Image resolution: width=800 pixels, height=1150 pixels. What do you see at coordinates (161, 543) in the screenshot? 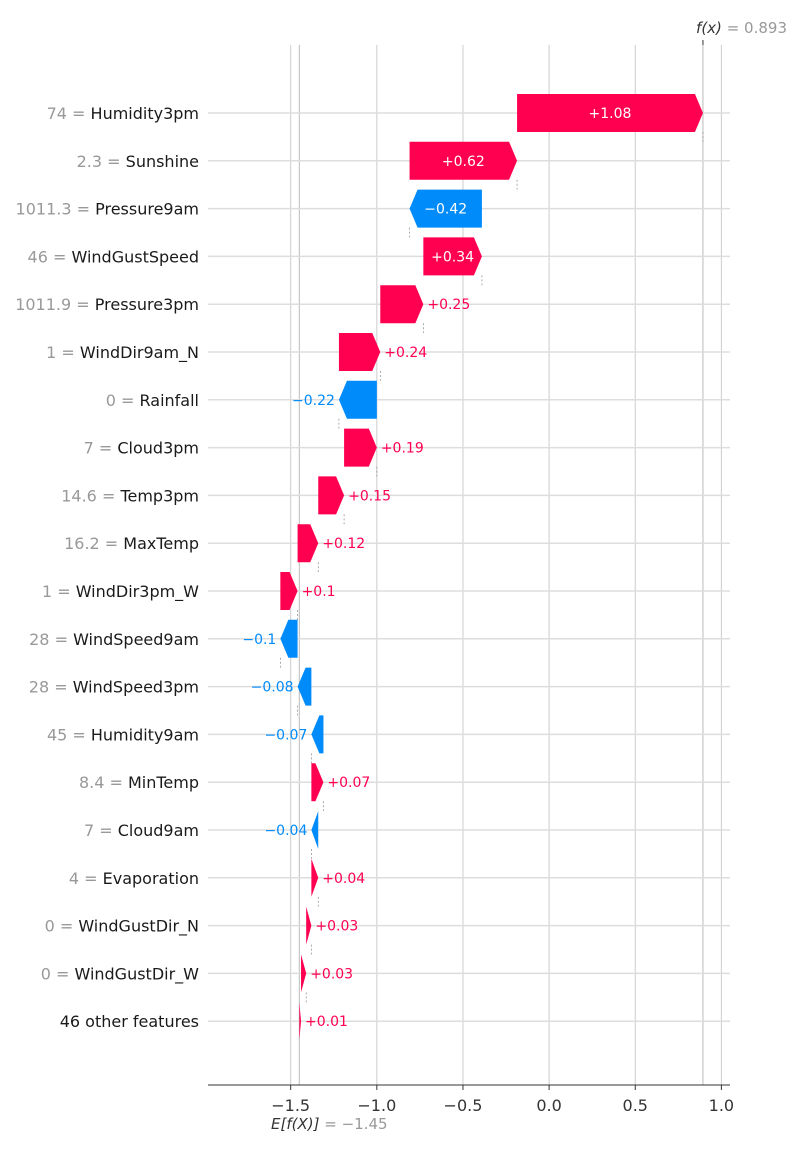
I see `feature-name: MaxTemp` at bounding box center [161, 543].